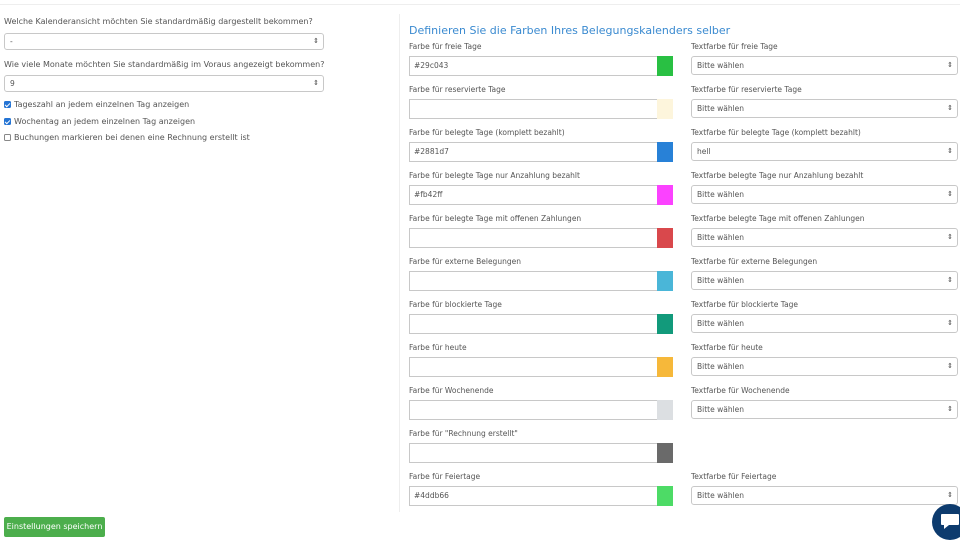 The height and width of the screenshot is (546, 960). I want to click on view-select-value: -, so click(11, 41).